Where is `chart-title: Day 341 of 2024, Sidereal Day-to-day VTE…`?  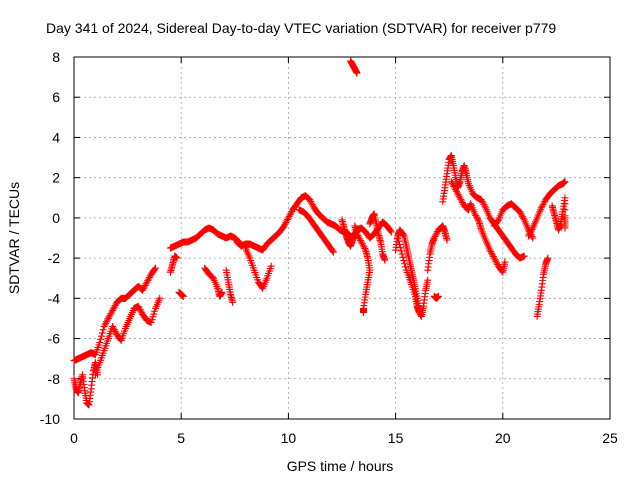 chart-title: Day 341 of 2024, Sidereal Day-to-day VTE… is located at coordinates (301, 28).